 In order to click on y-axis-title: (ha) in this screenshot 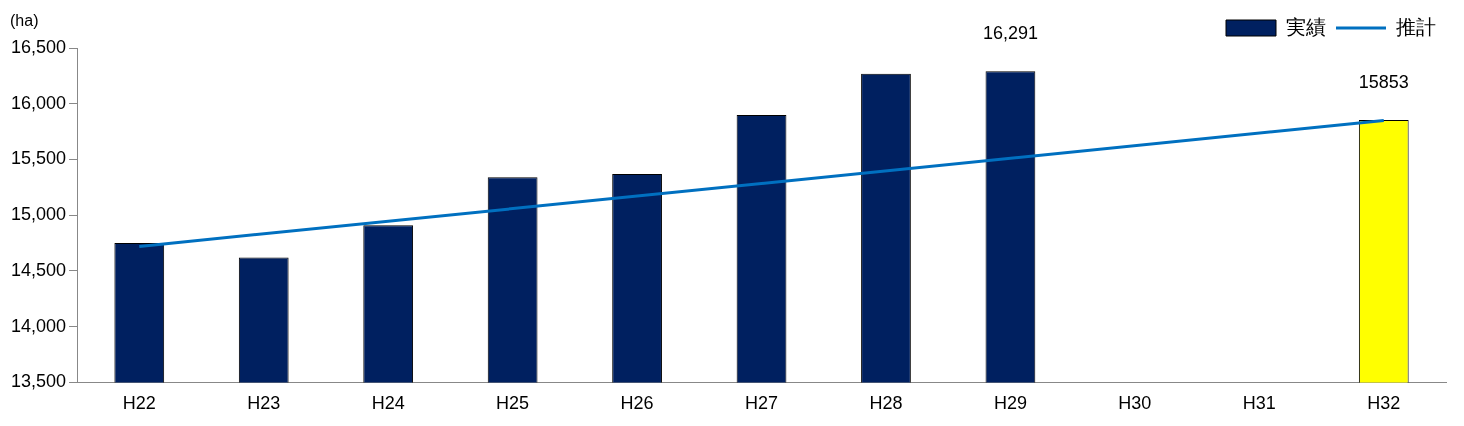, I will do `click(24, 21)`.